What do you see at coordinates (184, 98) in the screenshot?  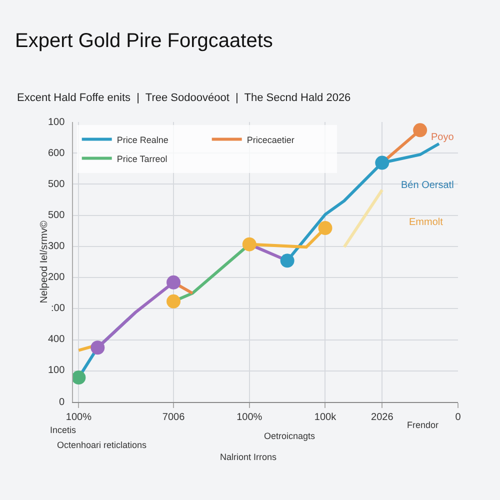 I see `chart-subtitle: Excent Hald Foffe enits | Tree Sodoovéoot | The Secnd Hald 2026` at bounding box center [184, 98].